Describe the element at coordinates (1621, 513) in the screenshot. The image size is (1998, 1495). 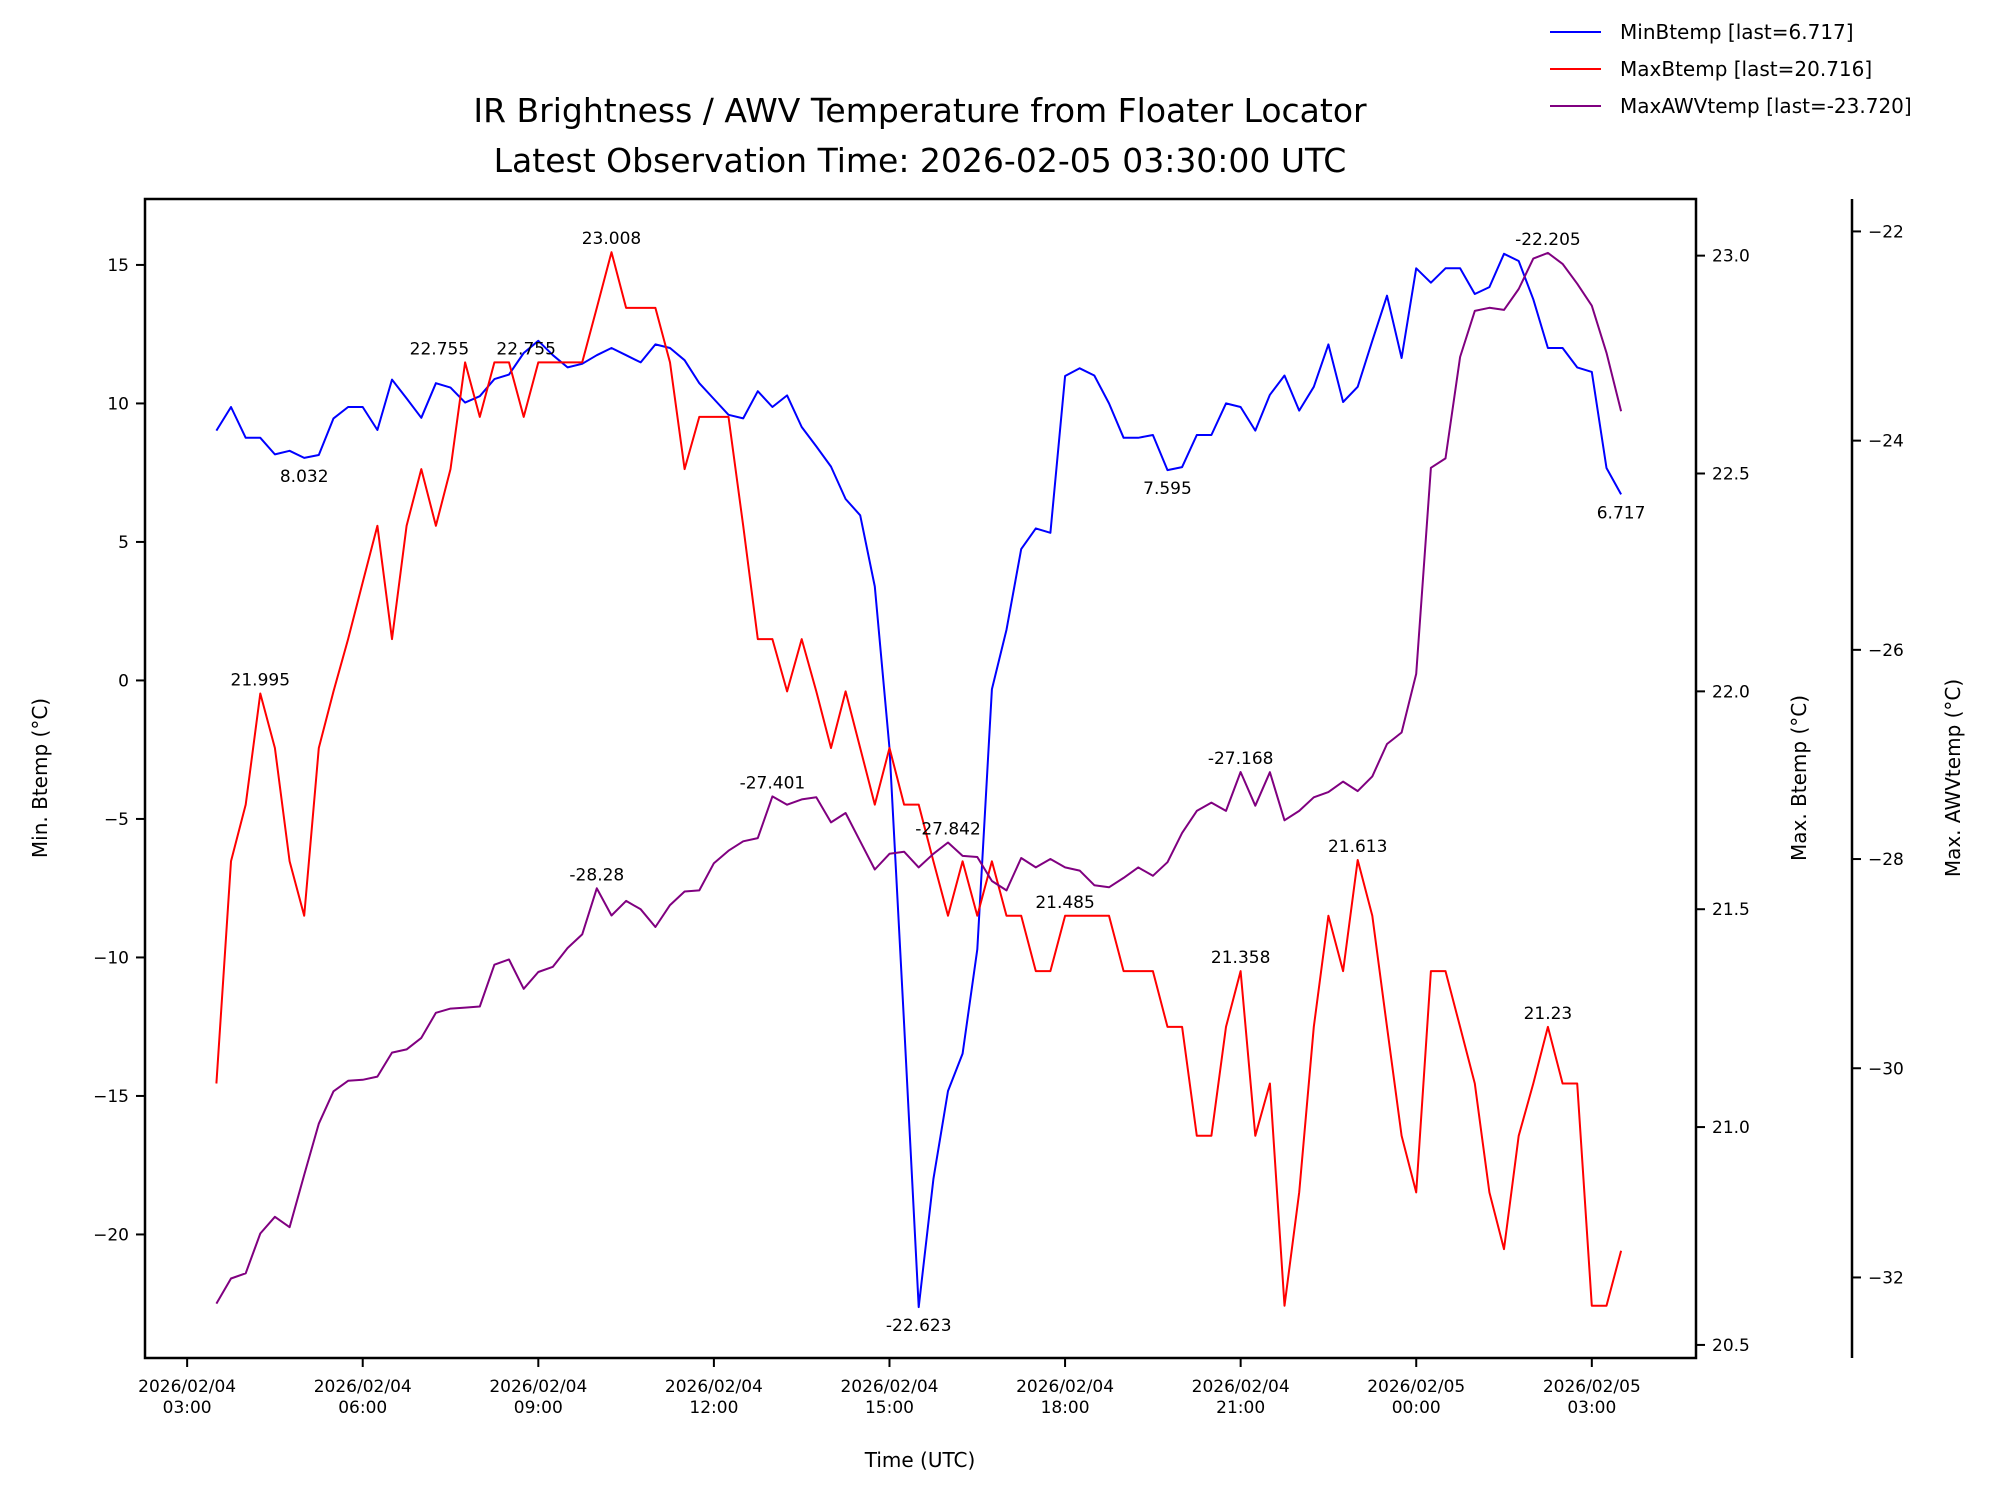
I see `data-label: 6.717` at that location.